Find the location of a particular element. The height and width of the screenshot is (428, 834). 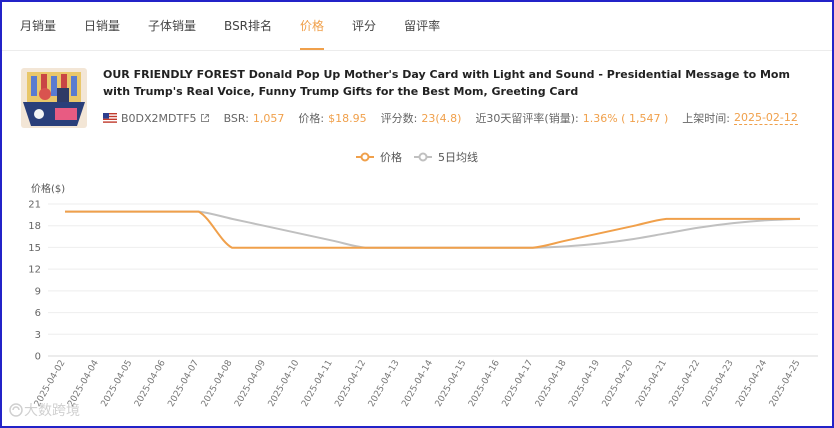

legend-item-ma5: 5日均线 is located at coordinates (446, 157).